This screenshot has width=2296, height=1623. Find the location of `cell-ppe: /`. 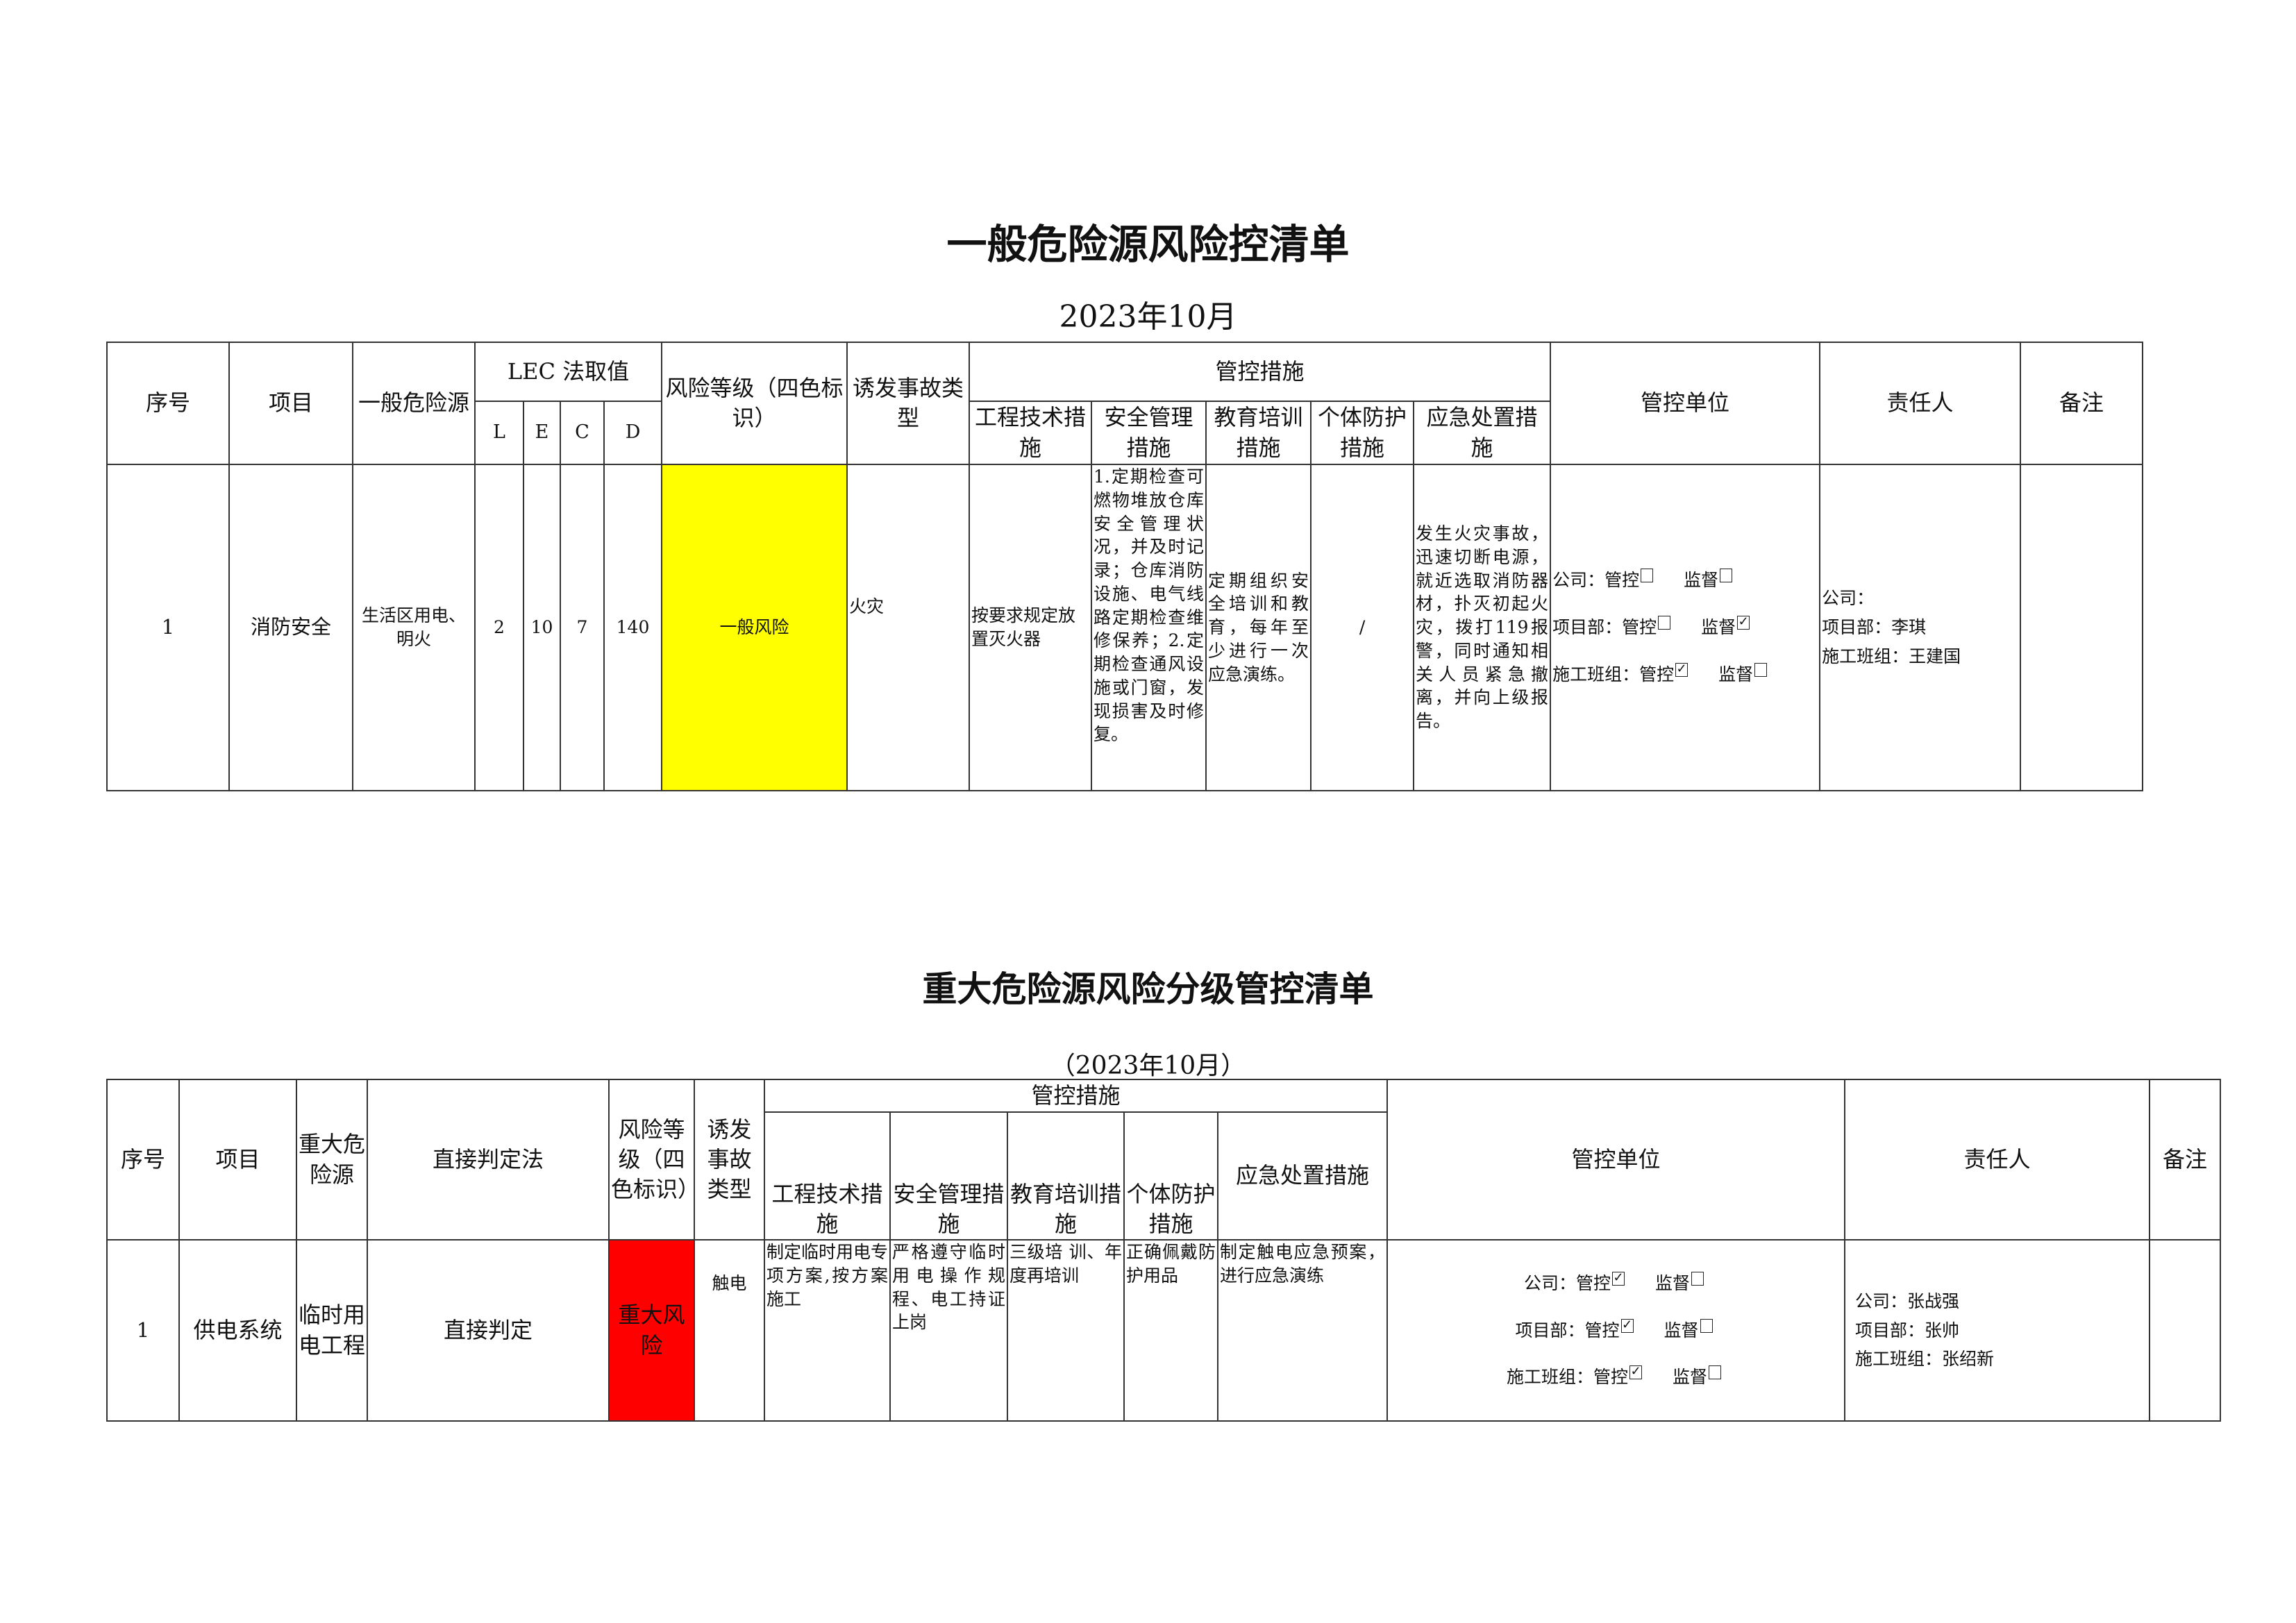

cell-ppe: / is located at coordinates (1362, 627).